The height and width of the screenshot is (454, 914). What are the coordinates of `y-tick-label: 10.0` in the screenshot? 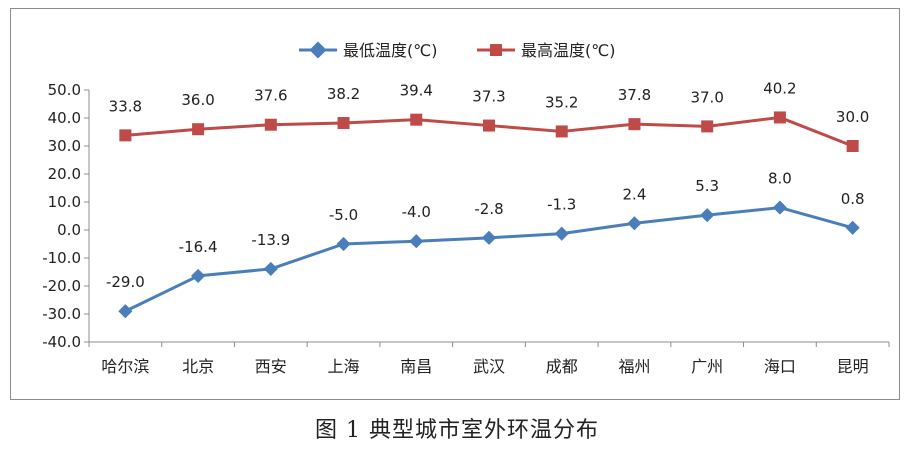 It's located at (64, 202).